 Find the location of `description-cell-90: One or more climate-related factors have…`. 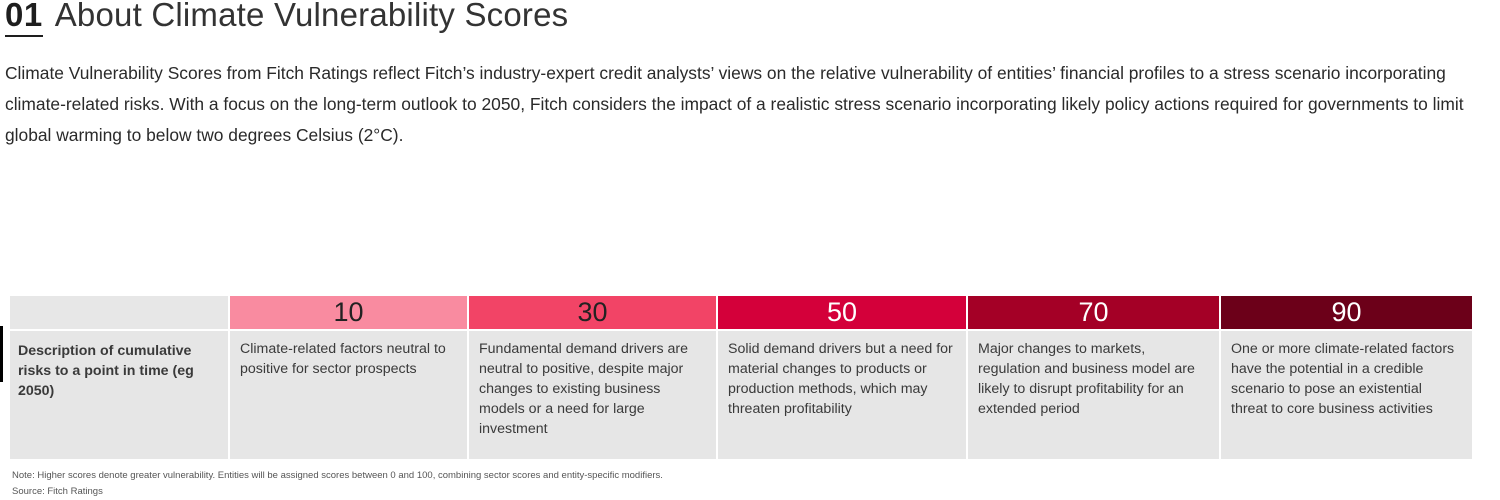

description-cell-90: One or more climate-related factors have… is located at coordinates (1346, 394).